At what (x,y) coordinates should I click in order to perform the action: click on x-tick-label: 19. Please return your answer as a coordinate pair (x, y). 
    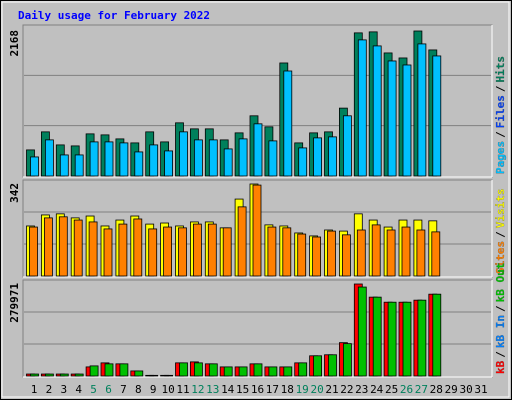
    Looking at the image, I should click on (302, 389).